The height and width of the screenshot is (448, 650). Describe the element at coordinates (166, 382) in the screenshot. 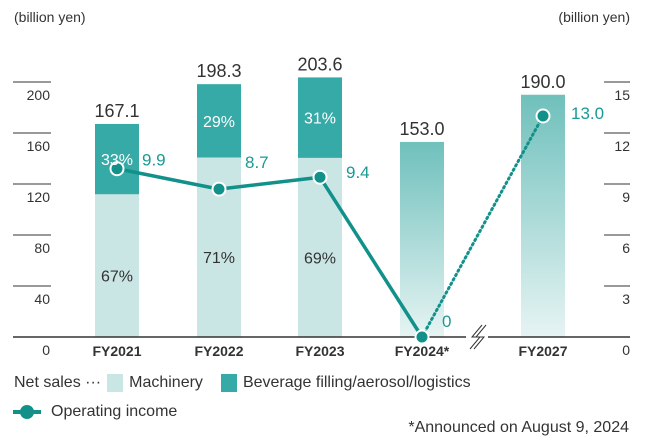

I see `legend-machinery-label: Machinery` at that location.